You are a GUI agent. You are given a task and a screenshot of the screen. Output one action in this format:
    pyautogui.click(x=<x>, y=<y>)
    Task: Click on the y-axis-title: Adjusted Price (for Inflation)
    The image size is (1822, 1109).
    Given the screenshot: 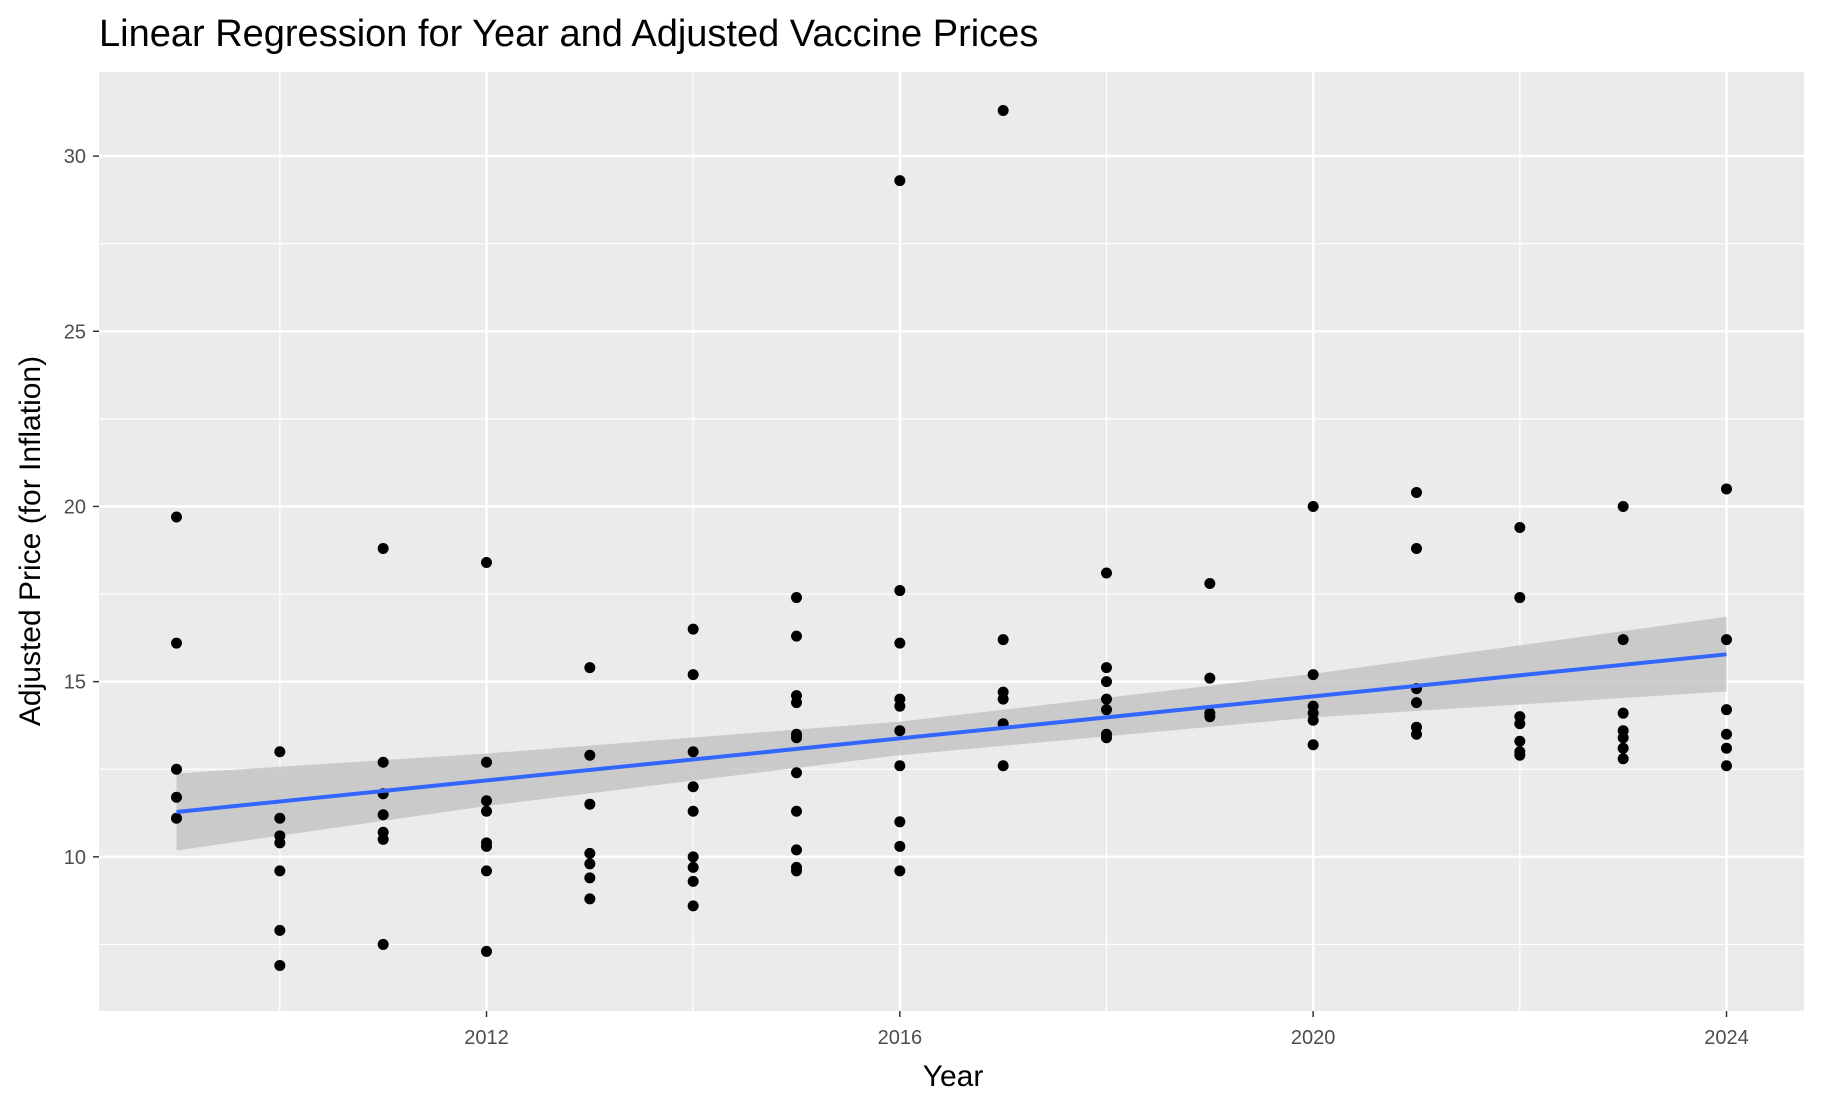 What is the action you would take?
    pyautogui.click(x=30, y=541)
    